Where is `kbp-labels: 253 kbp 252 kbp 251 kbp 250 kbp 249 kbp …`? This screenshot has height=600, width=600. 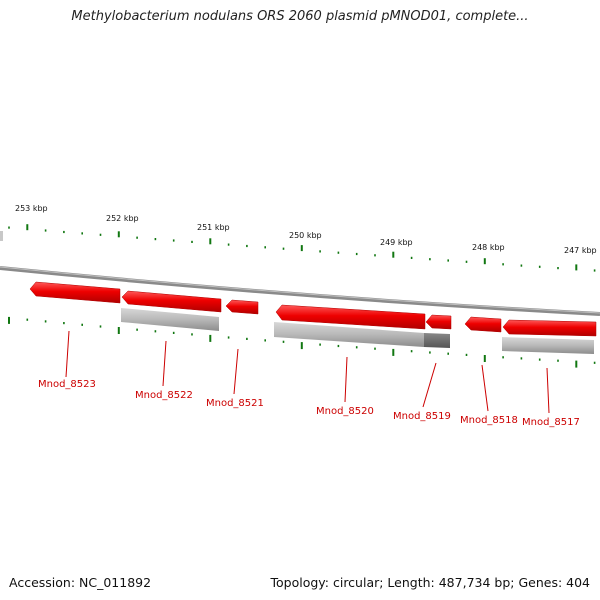
kbp-labels: 253 kbp 252 kbp 251 kbp 250 kbp 249 kbp … is located at coordinates (306, 229).